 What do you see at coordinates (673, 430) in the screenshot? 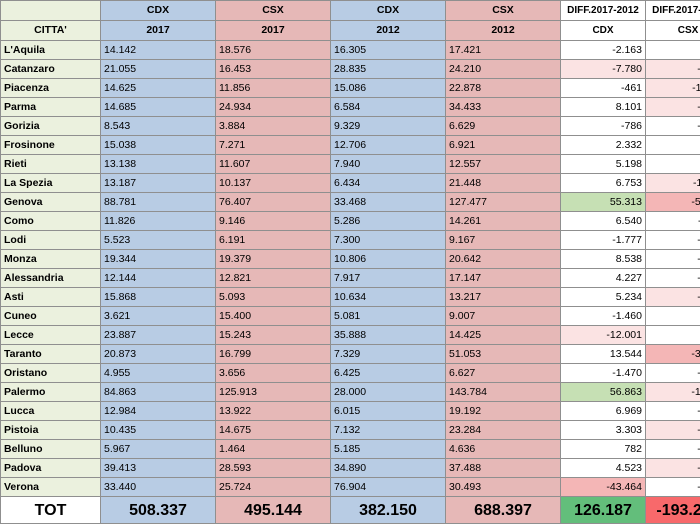
I see `diff-csx-cell: -8.609` at bounding box center [673, 430].